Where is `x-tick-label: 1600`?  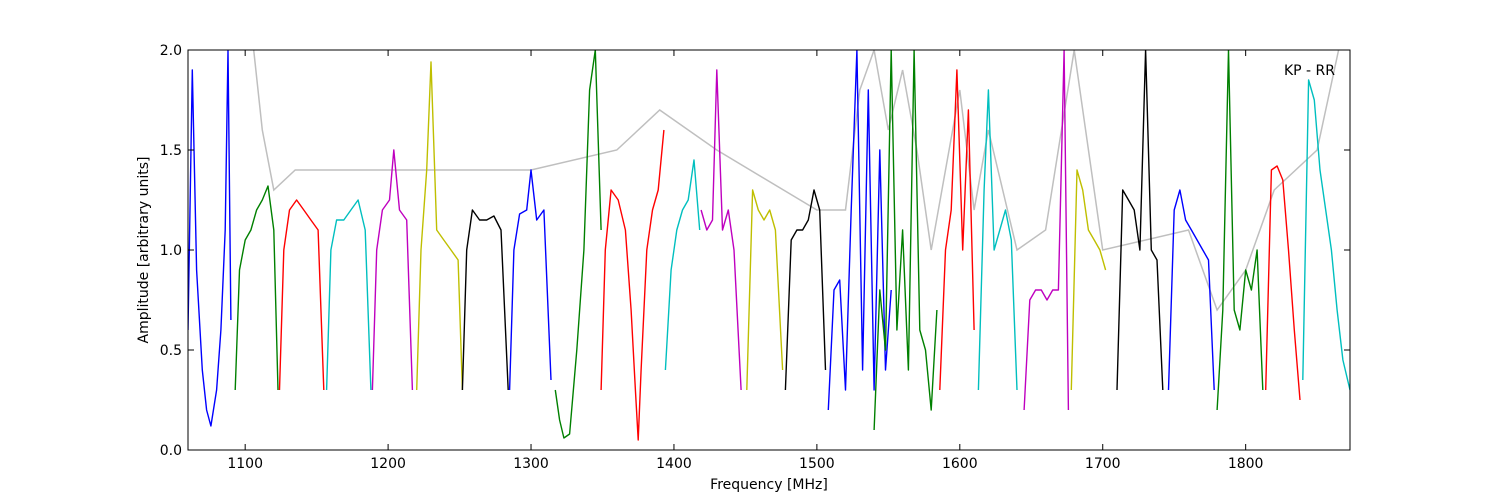 x-tick-label: 1600 is located at coordinates (960, 464).